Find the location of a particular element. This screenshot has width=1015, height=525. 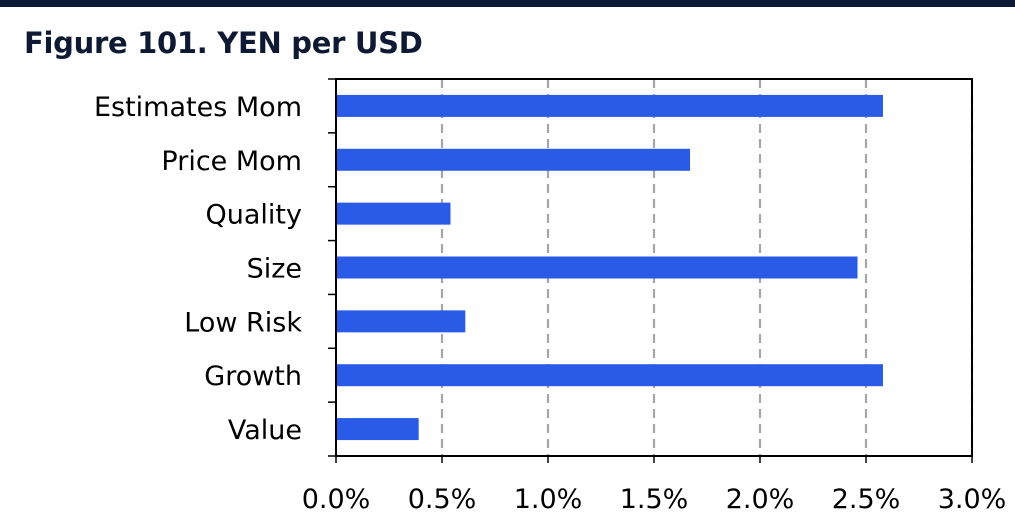

x-tick-label: 1.5% is located at coordinates (654, 499).